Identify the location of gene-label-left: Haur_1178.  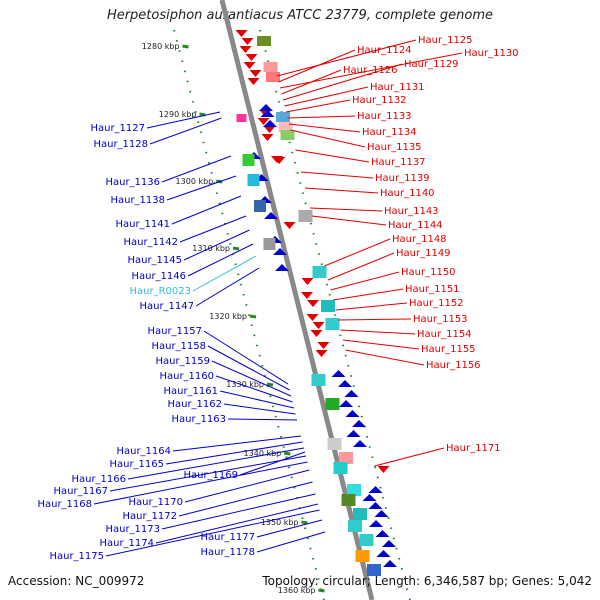
(227, 552).